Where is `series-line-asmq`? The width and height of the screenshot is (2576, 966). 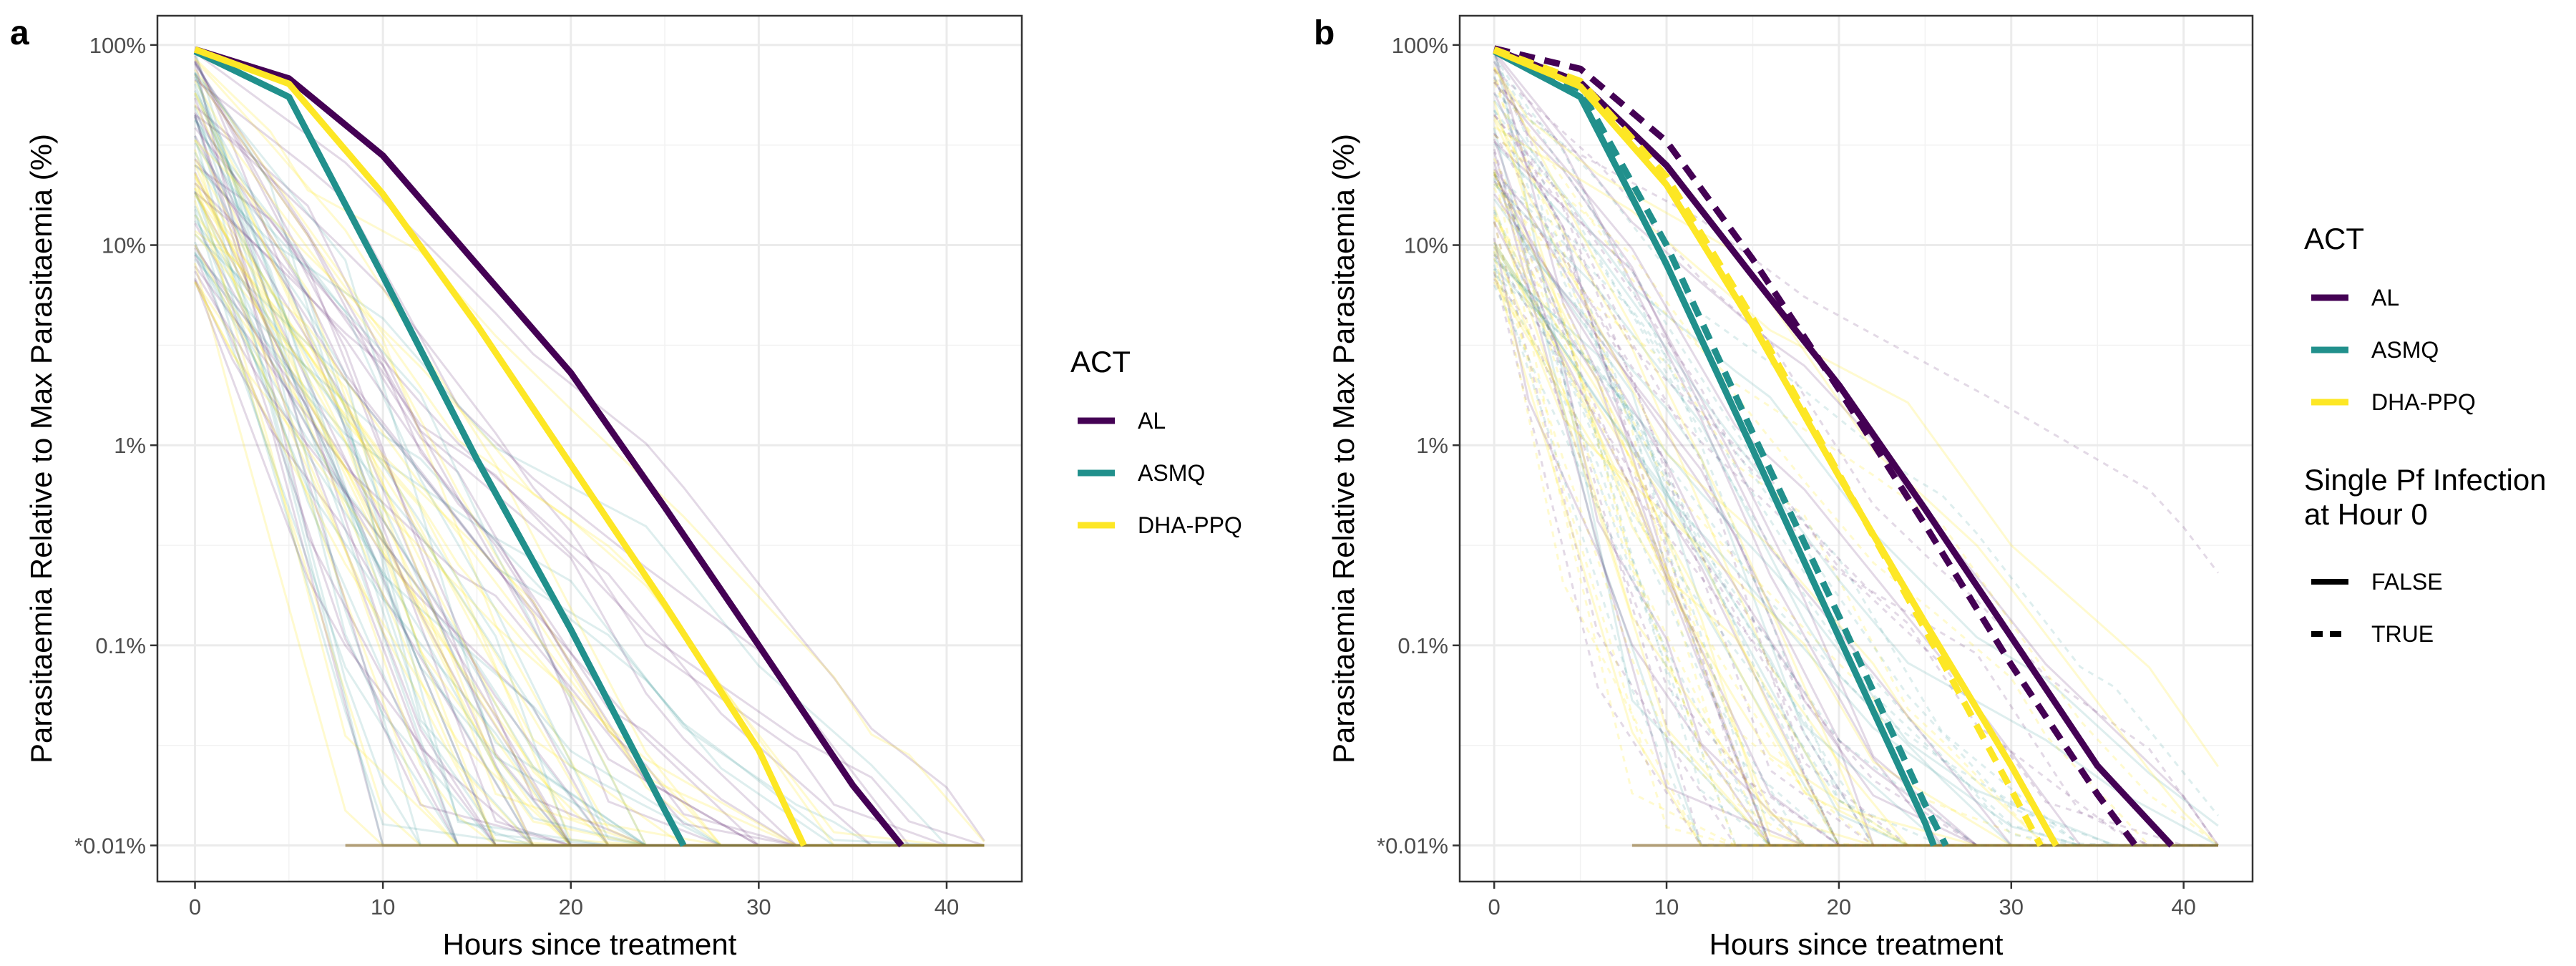 series-line-asmq is located at coordinates (1715, 447).